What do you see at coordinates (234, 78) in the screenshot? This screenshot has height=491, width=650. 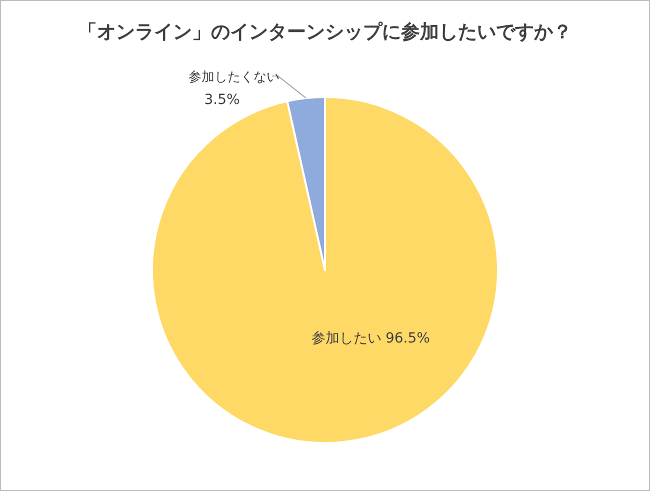 I see `slice-label: 参加したくない` at bounding box center [234, 78].